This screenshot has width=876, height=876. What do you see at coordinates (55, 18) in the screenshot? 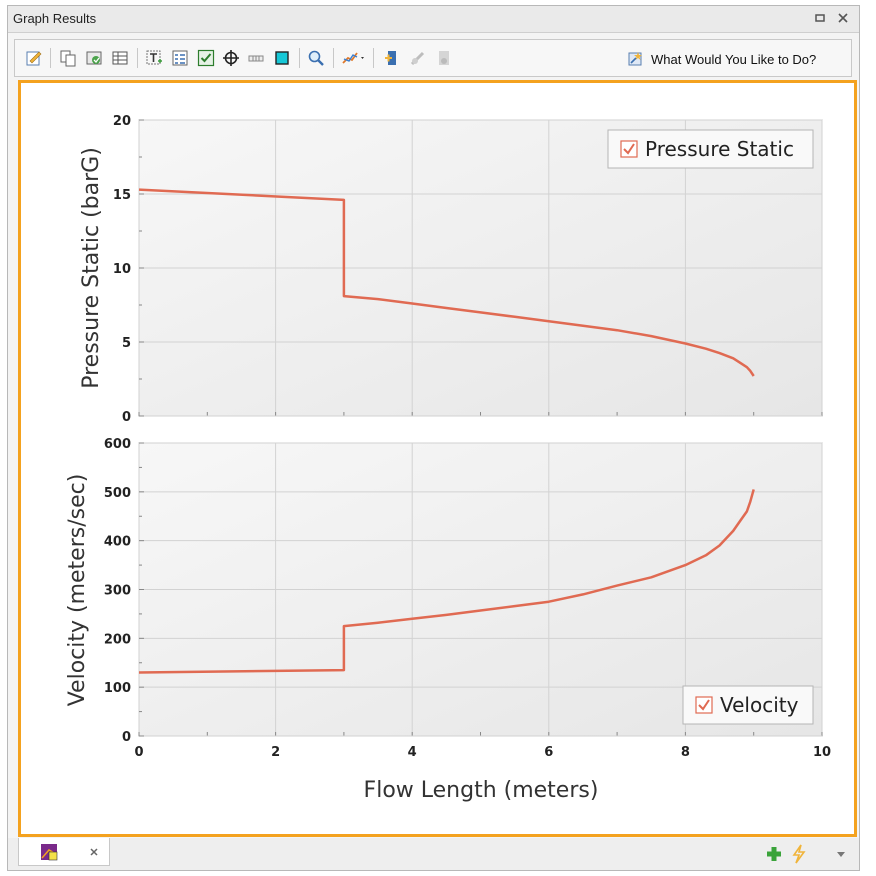
I see `window-title: Graph Results` at bounding box center [55, 18].